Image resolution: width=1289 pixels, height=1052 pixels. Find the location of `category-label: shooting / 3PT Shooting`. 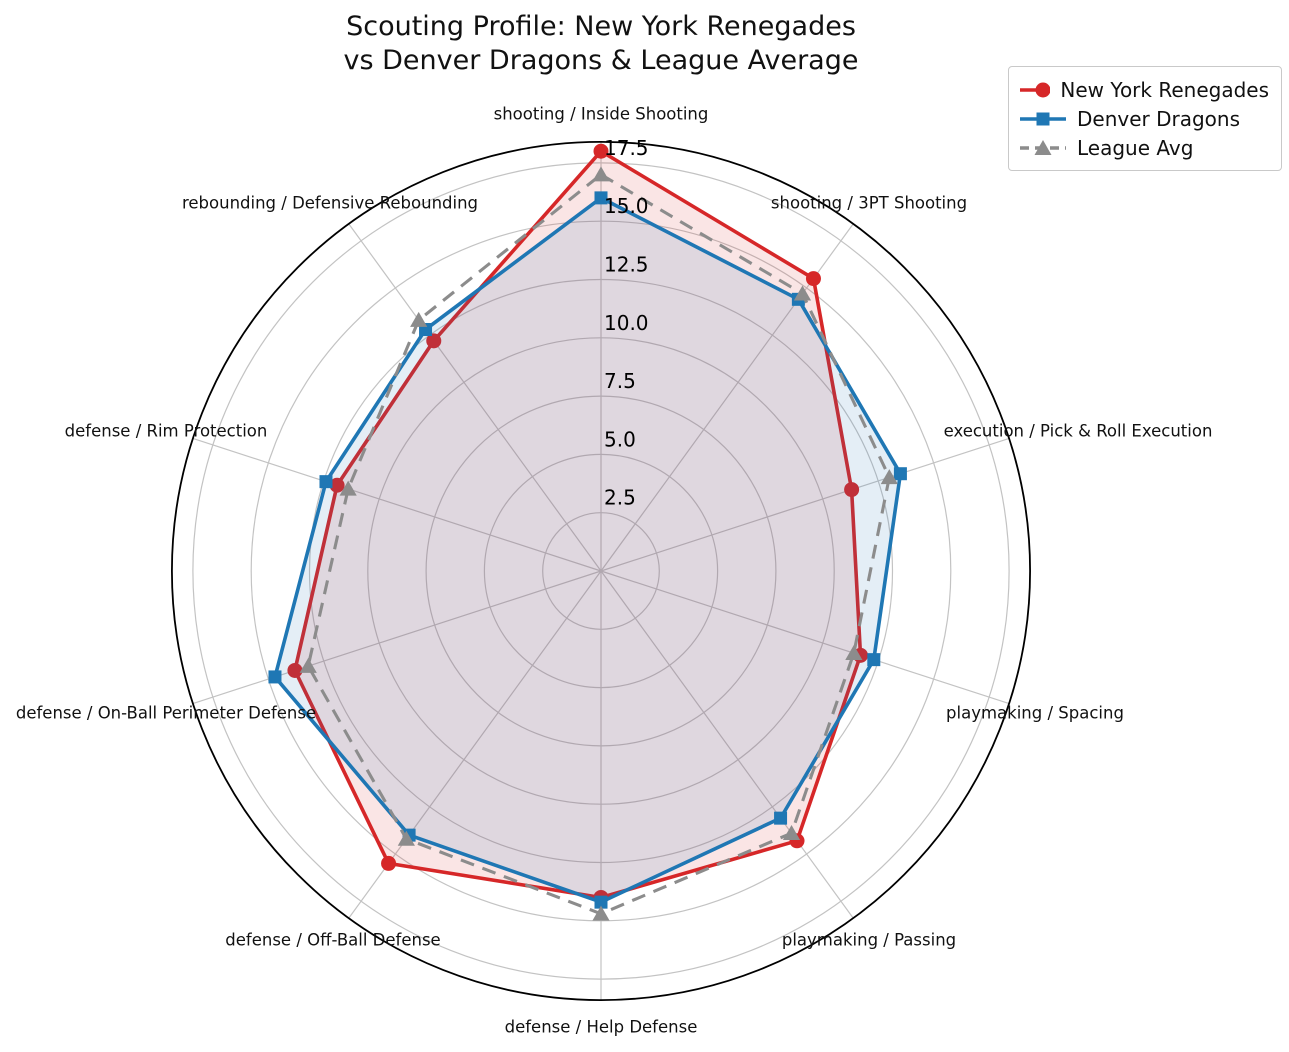

category-label: shooting / 3PT Shooting is located at coordinates (869, 203).